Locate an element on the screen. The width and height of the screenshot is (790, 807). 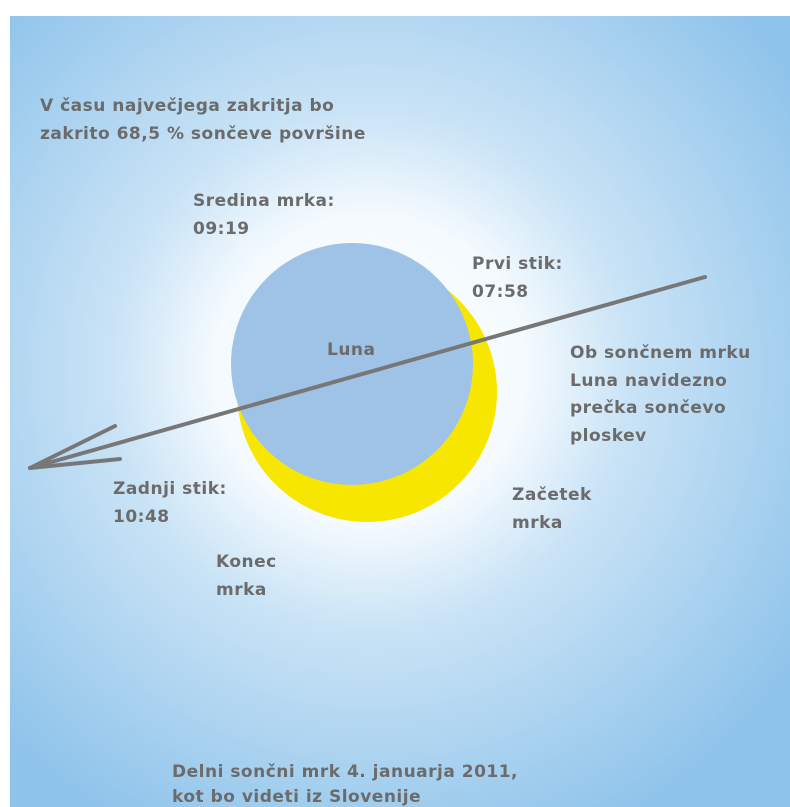
last-contact-label: Zadnji stik: 10:48 is located at coordinates (170, 503).